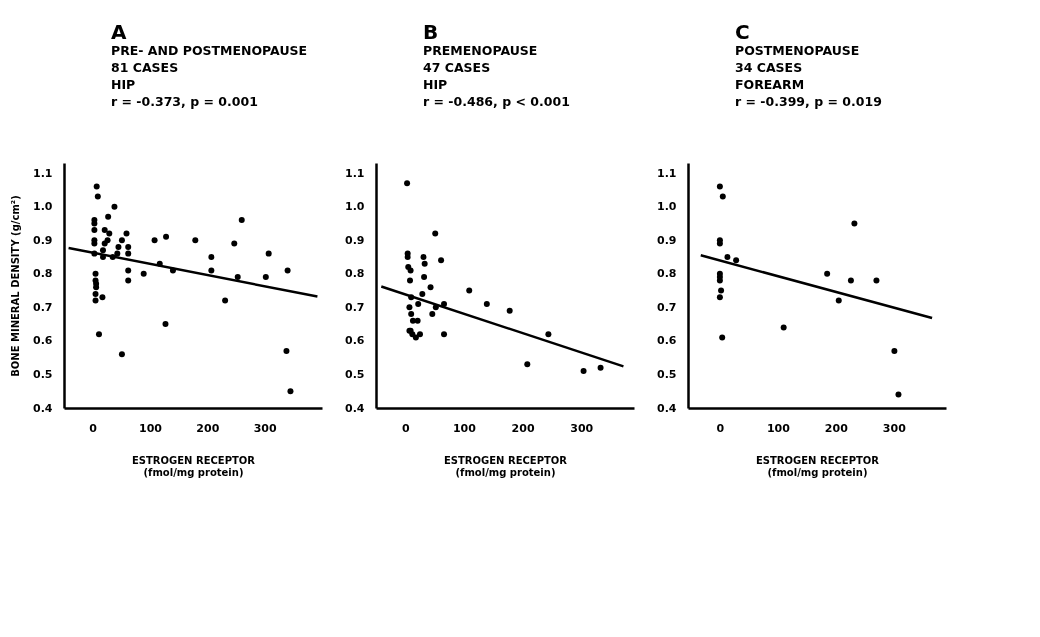 This screenshot has height=637, width=1040. I want to click on chart-title: B, so click(431, 31).